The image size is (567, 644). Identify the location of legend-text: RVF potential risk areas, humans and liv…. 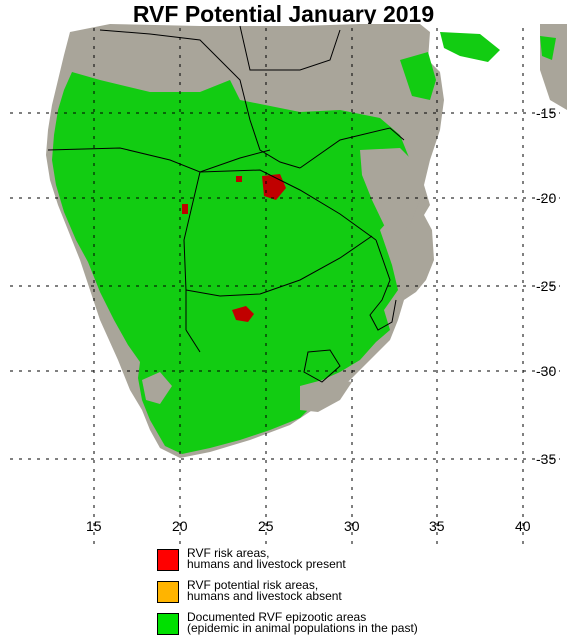
(264, 590).